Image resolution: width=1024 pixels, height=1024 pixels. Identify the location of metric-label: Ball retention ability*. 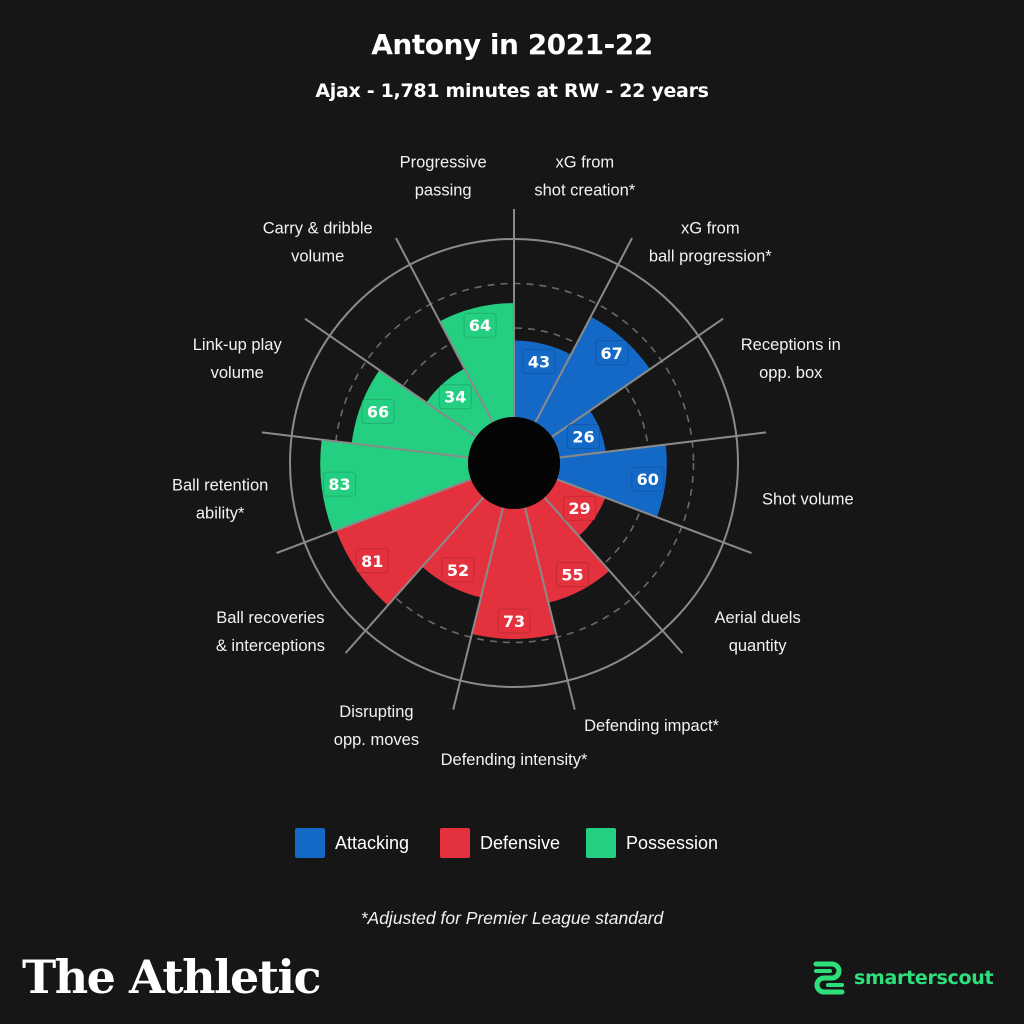
(220, 500).